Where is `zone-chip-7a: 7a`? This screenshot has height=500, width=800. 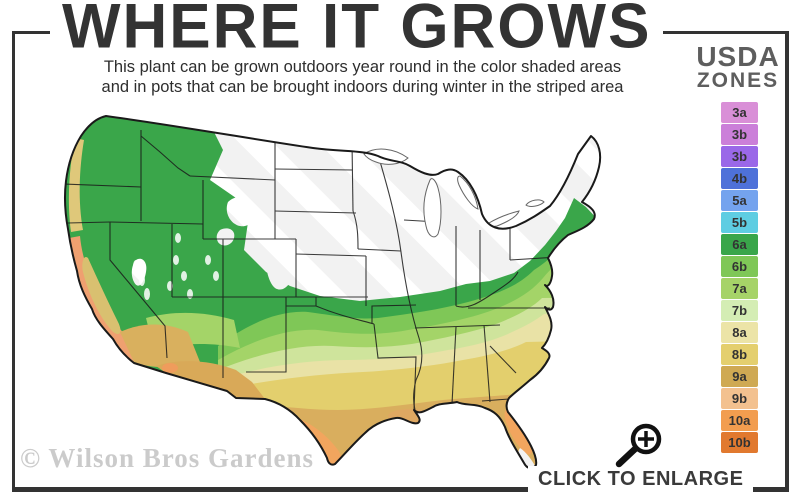
zone-chip-7a: 7a is located at coordinates (739, 288).